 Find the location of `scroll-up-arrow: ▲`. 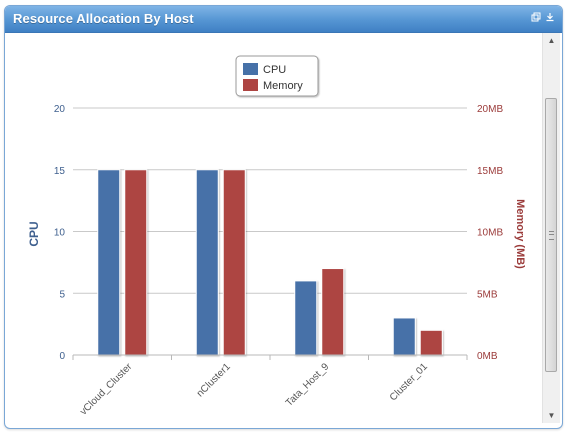

scroll-up-arrow: ▲ is located at coordinates (551, 40).